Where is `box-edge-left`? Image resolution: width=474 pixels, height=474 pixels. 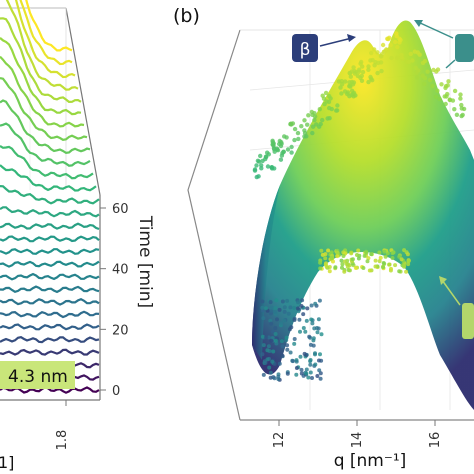
box-edge-left is located at coordinates (214, 225).